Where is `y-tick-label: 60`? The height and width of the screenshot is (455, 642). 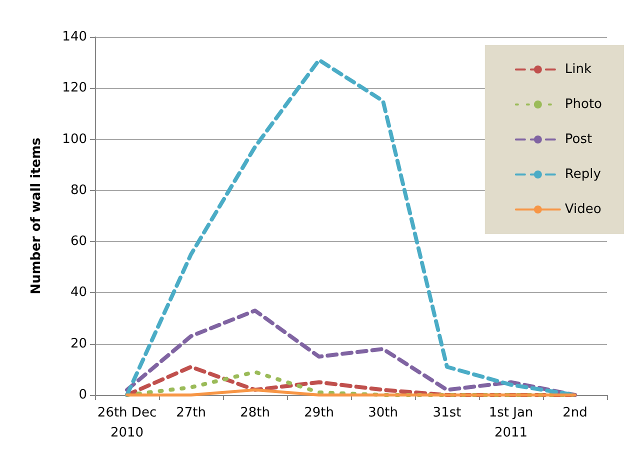
y-tick-label: 60 is located at coordinates (78, 242).